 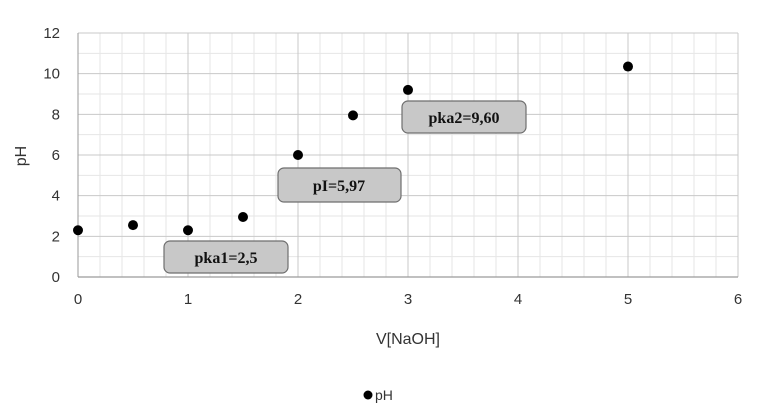 What do you see at coordinates (56, 114) in the screenshot?
I see `y-tick-label: 8` at bounding box center [56, 114].